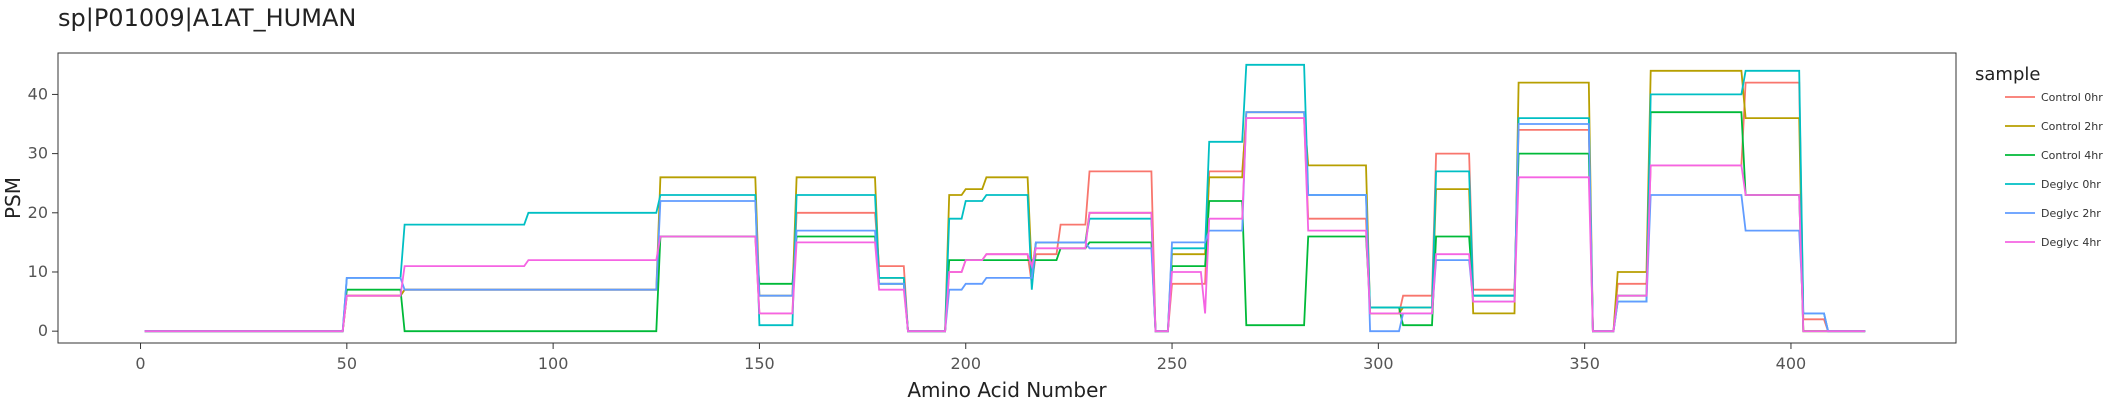 The image size is (2114, 400). Describe the element at coordinates (38, 271) in the screenshot. I see `y-tick-label: 10` at that location.